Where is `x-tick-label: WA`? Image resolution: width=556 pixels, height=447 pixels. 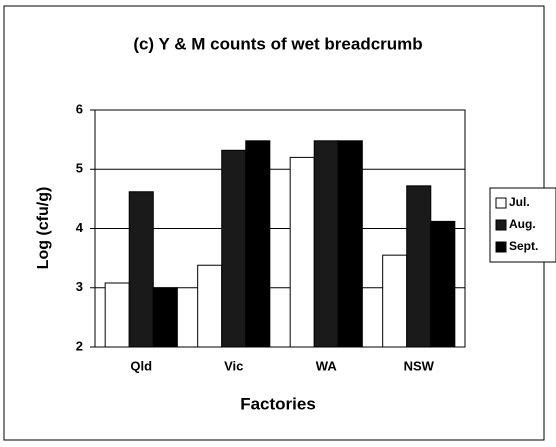
x-tick-label: WA is located at coordinates (327, 365).